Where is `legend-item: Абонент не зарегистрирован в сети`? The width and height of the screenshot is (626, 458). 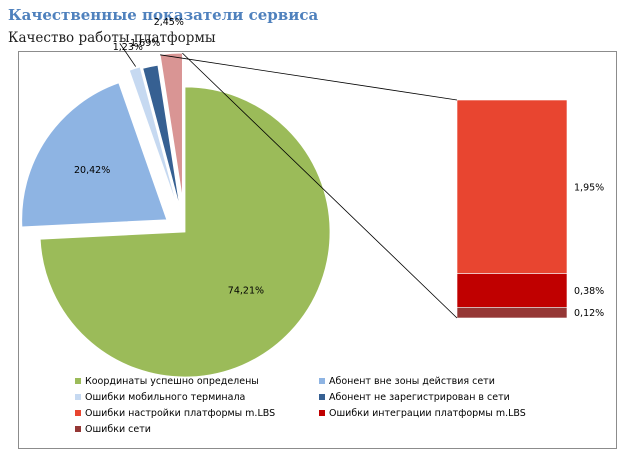 legend-item: Абонент не зарегистрирован в сети is located at coordinates (432, 397).